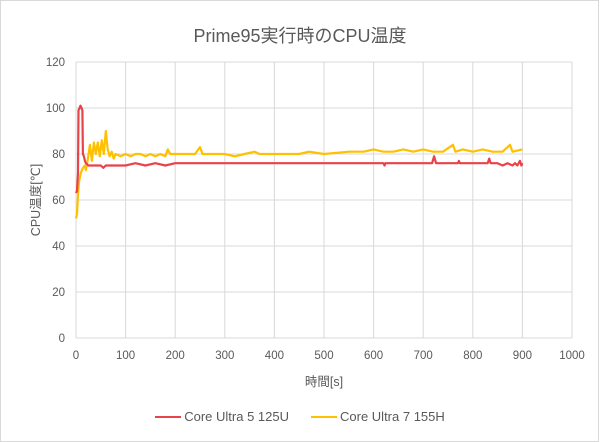  I want to click on y-tick-label: 60, so click(58, 201).